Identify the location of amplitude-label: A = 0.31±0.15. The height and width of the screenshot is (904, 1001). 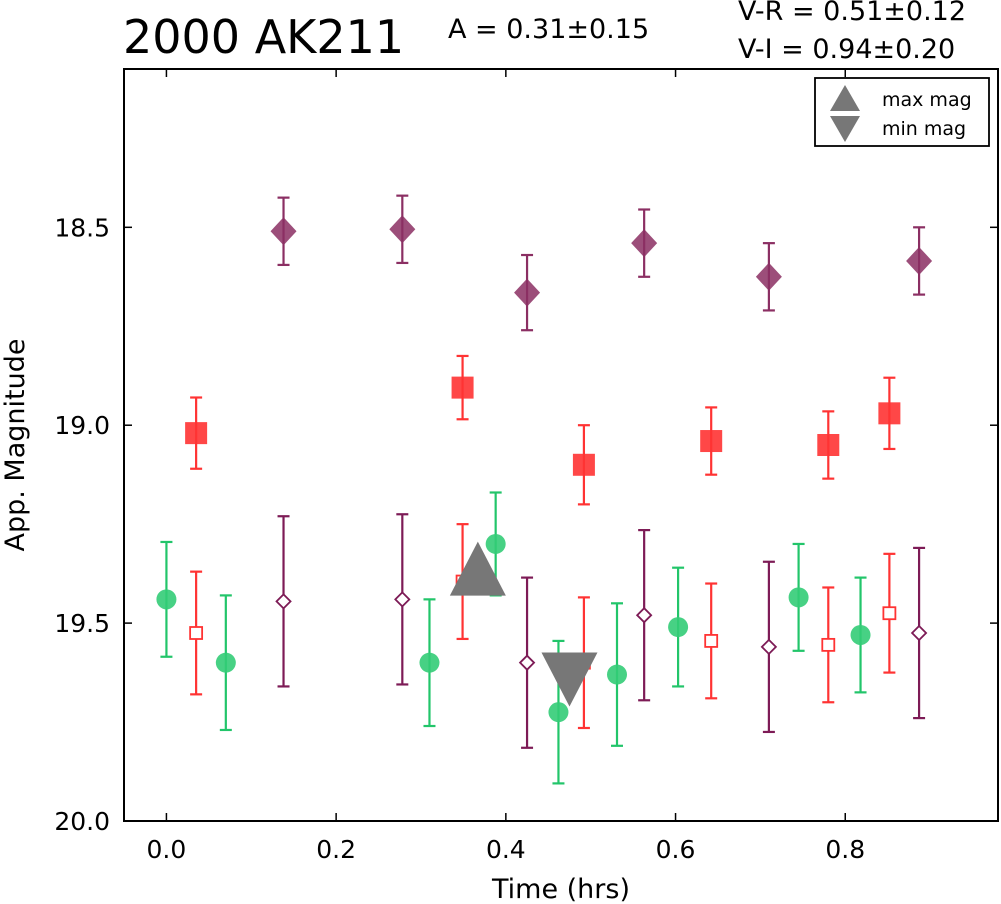
(549, 29).